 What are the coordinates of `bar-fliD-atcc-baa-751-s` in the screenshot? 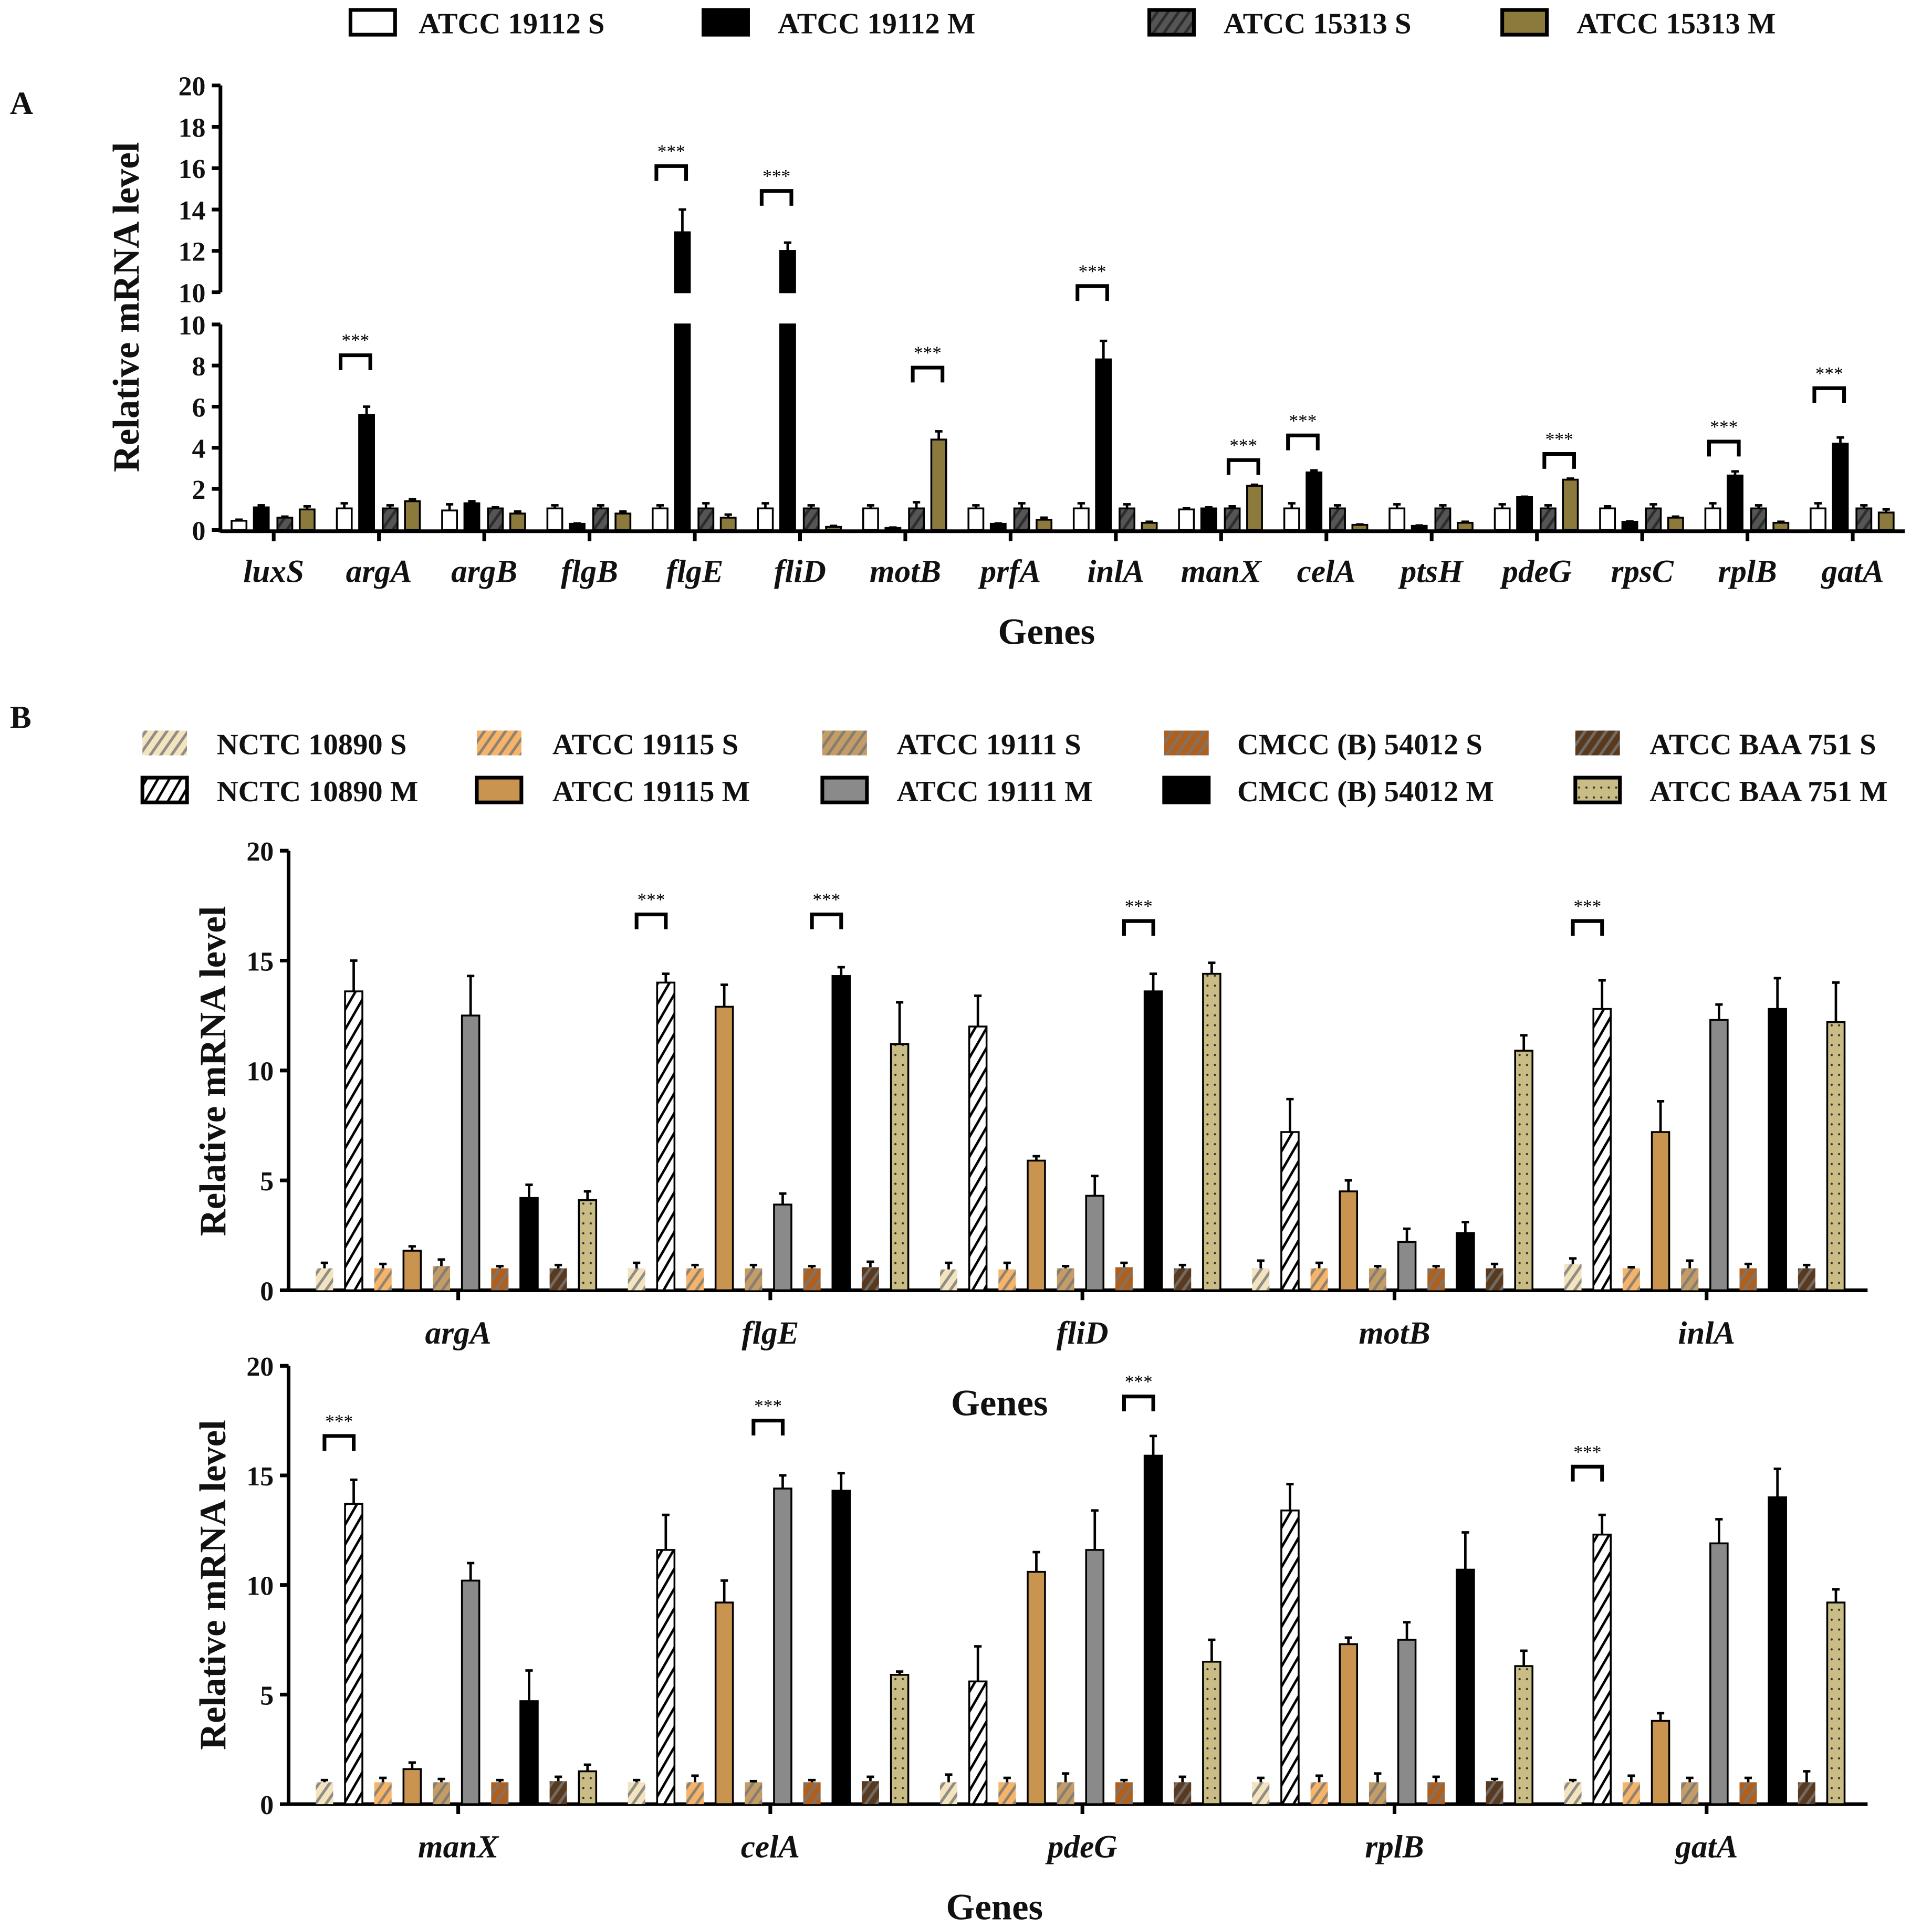 It's located at (1183, 1279).